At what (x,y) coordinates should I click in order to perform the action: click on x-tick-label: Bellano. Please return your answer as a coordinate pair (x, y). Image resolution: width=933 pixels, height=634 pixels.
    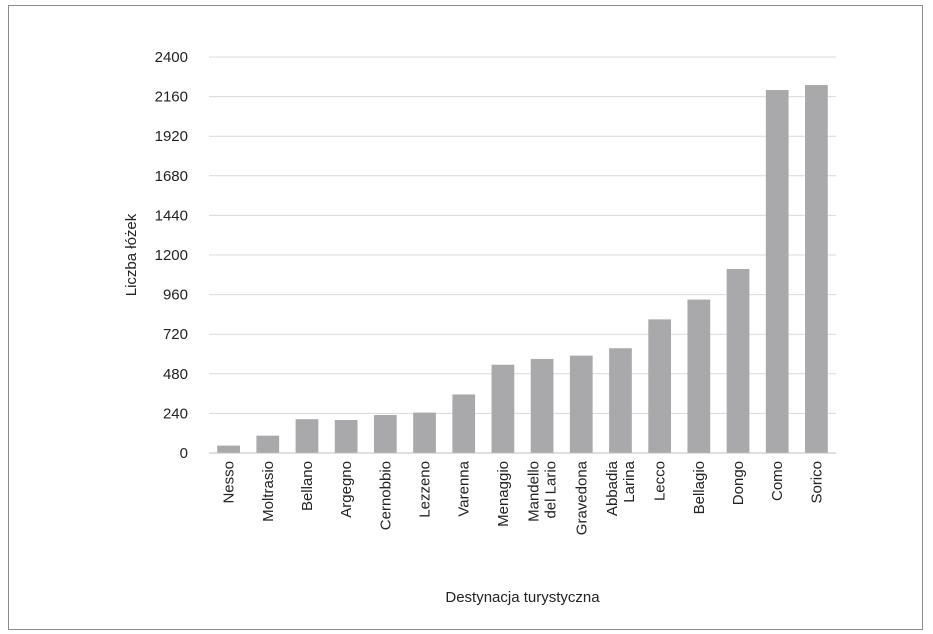
    Looking at the image, I should click on (307, 486).